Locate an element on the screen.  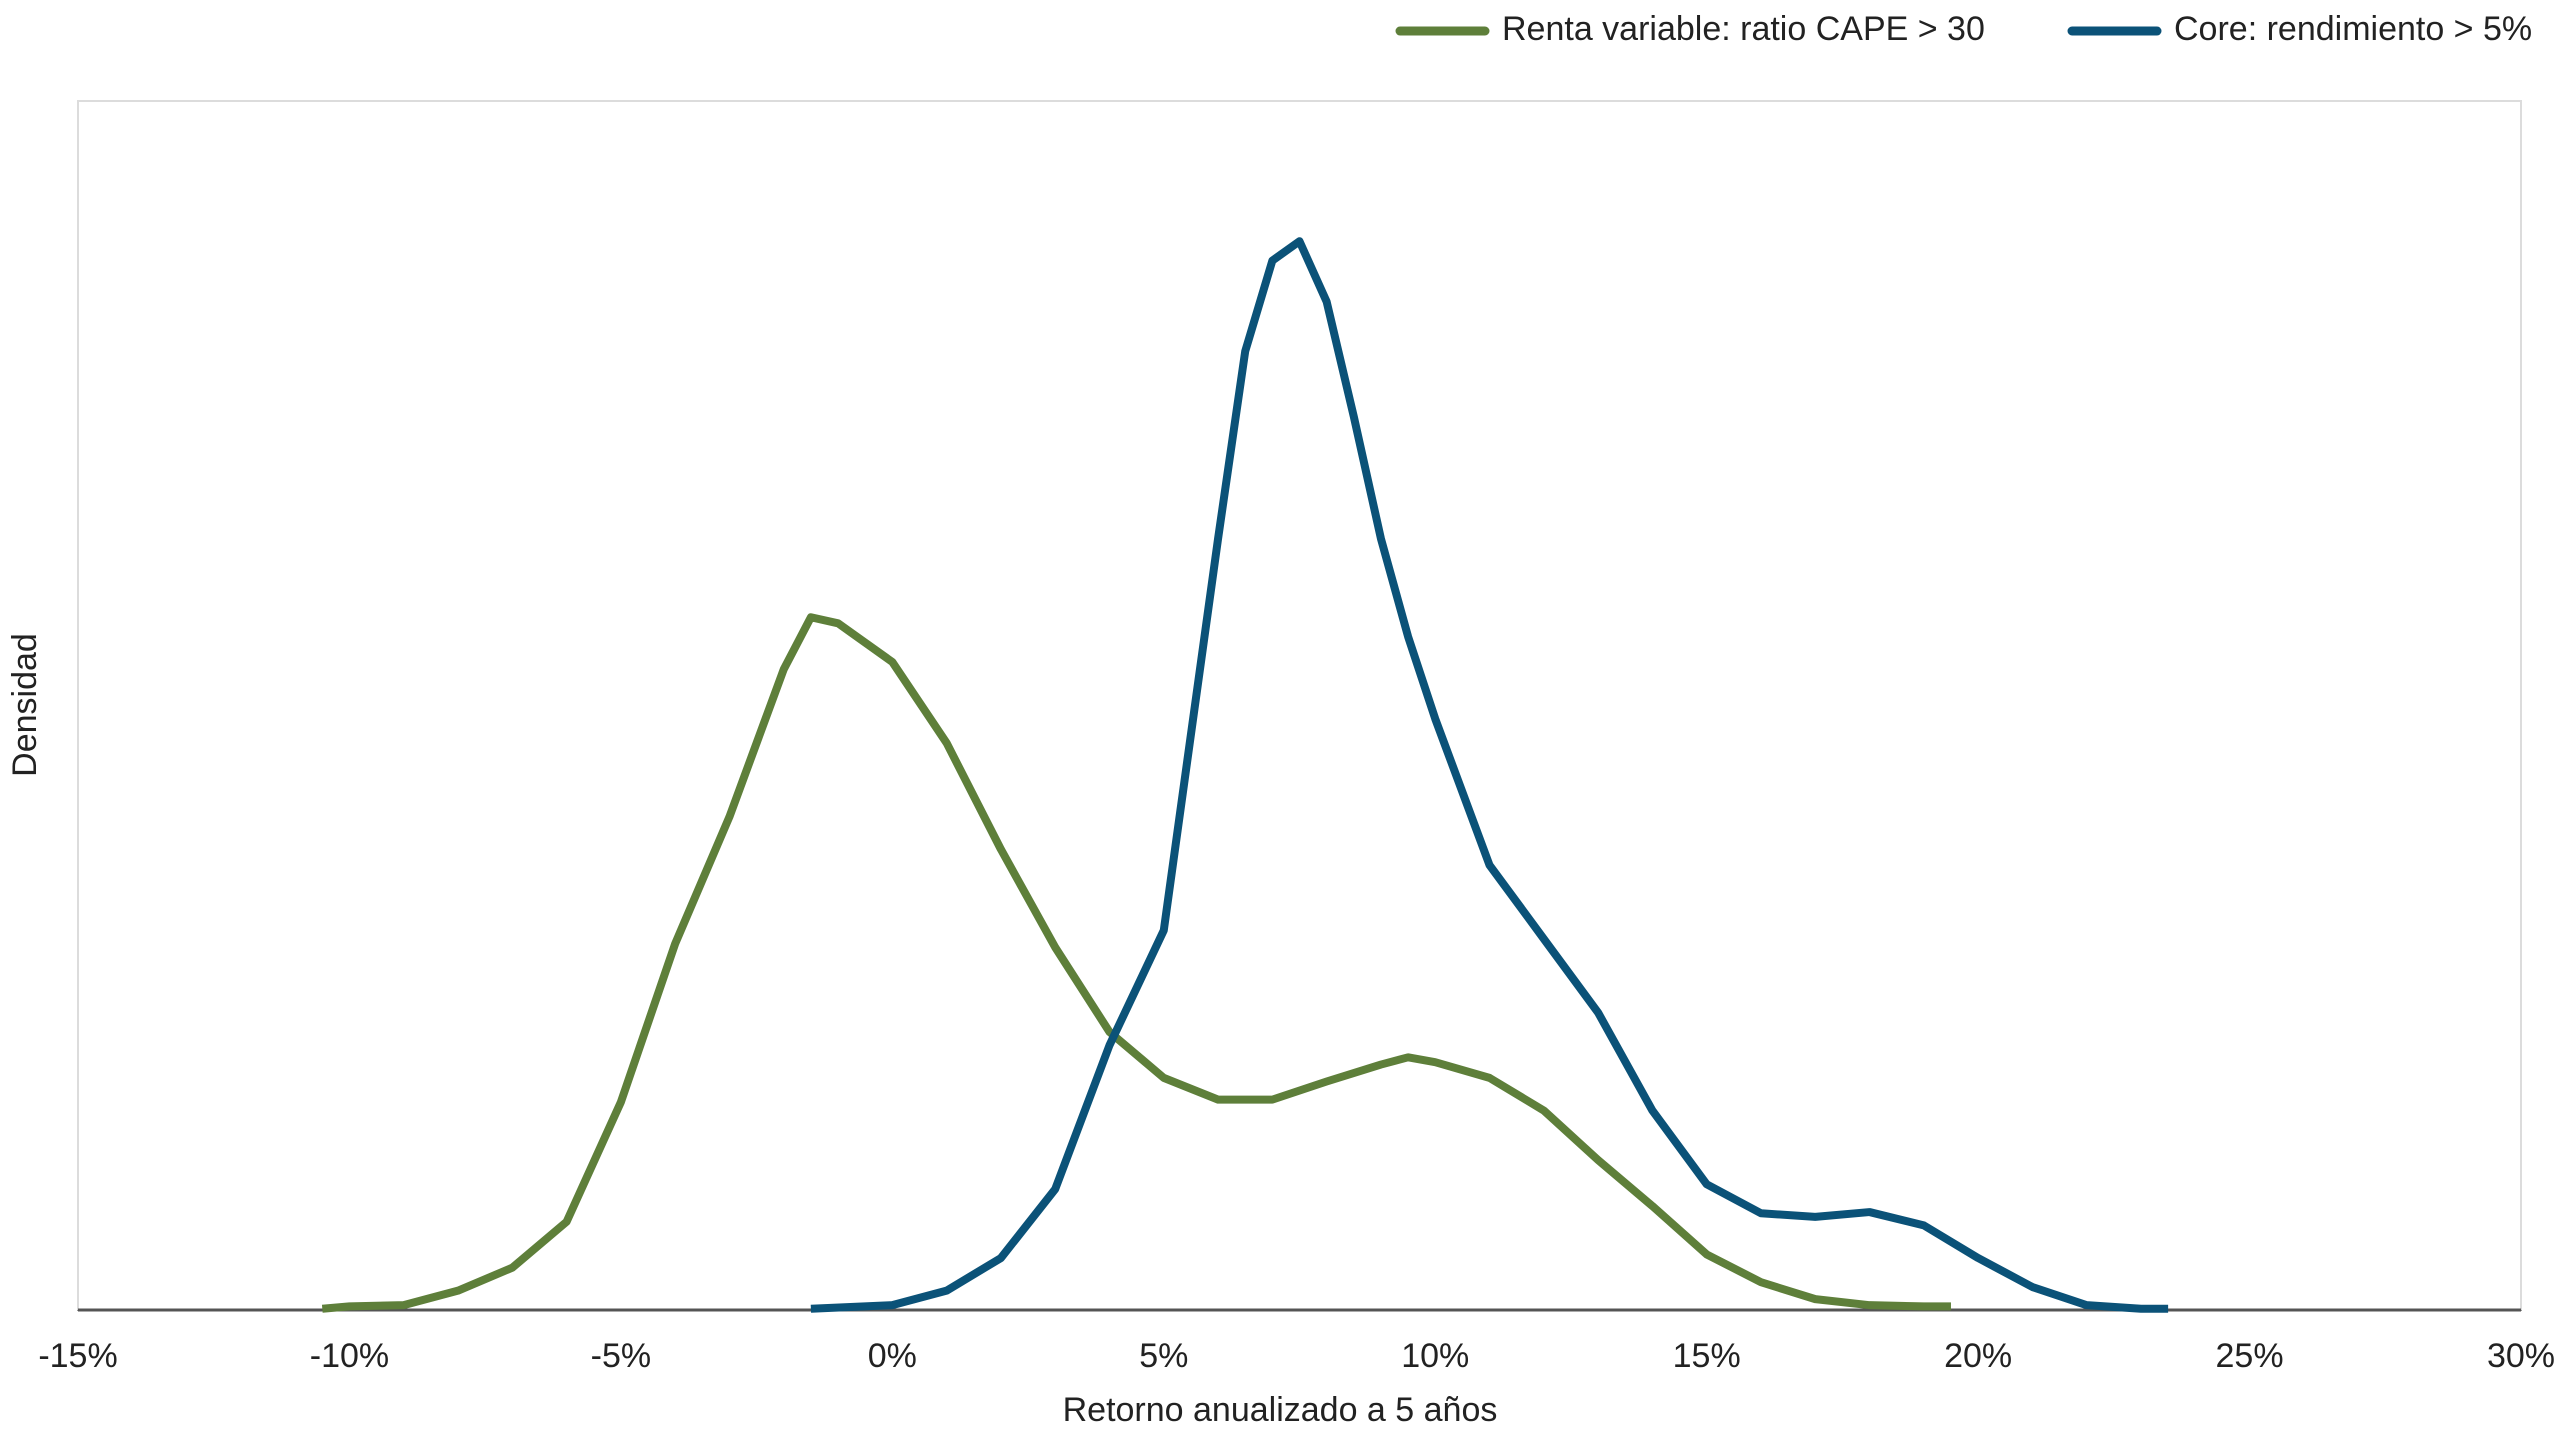
x-tick-label: -10% is located at coordinates (349, 1356).